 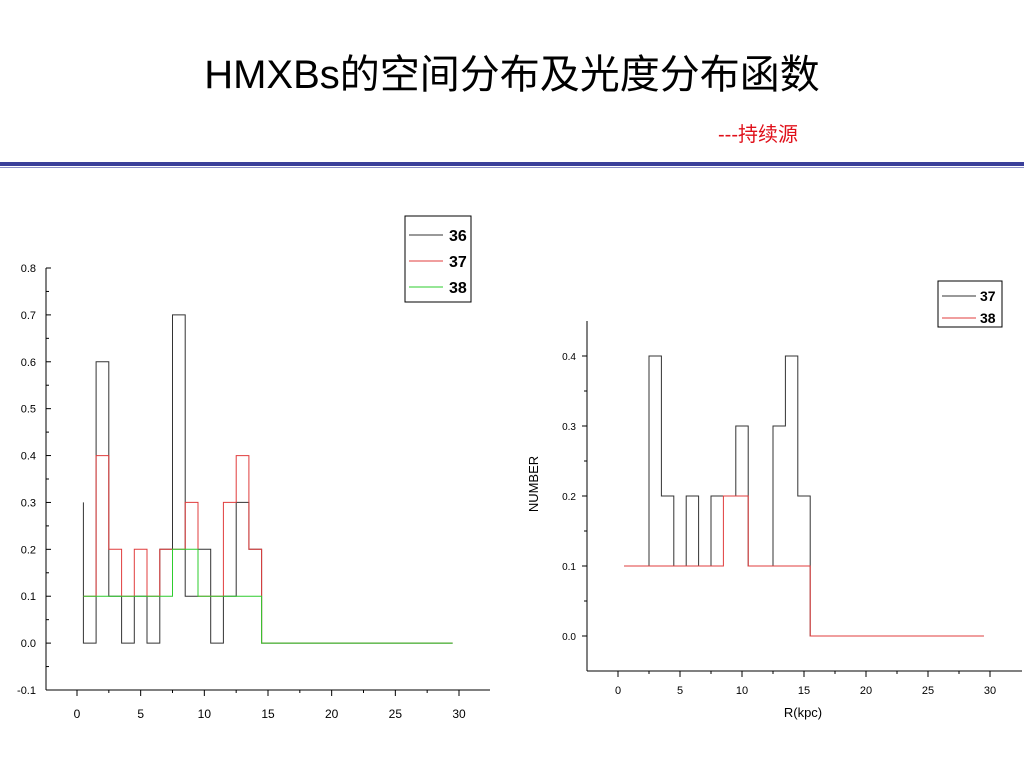 I want to click on chart1-x-tick-label: 20, so click(x=332, y=714).